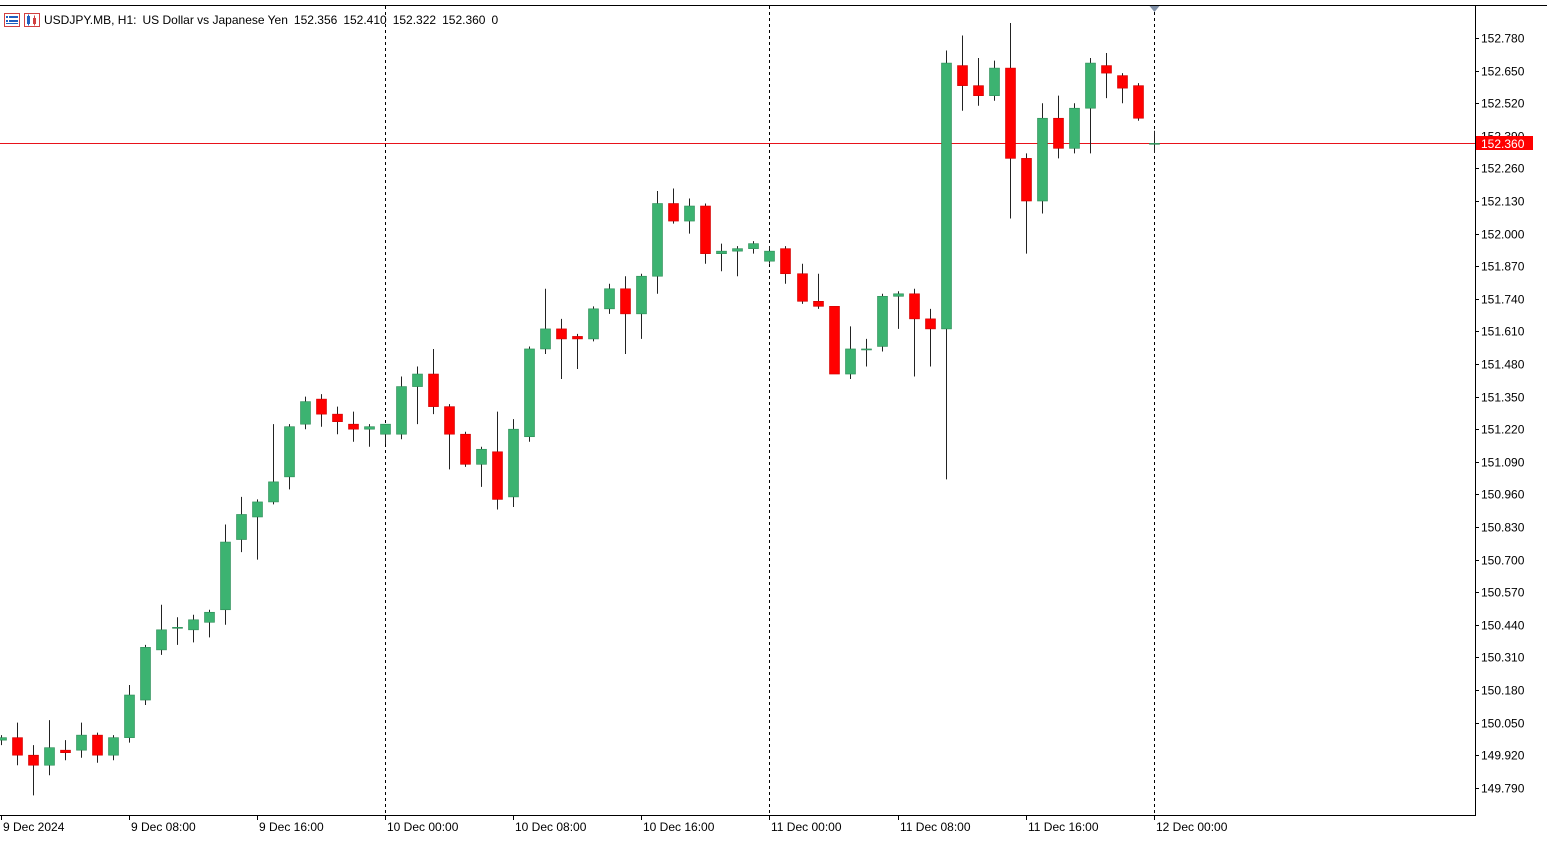  I want to click on close-value: 152.360, so click(464, 20).